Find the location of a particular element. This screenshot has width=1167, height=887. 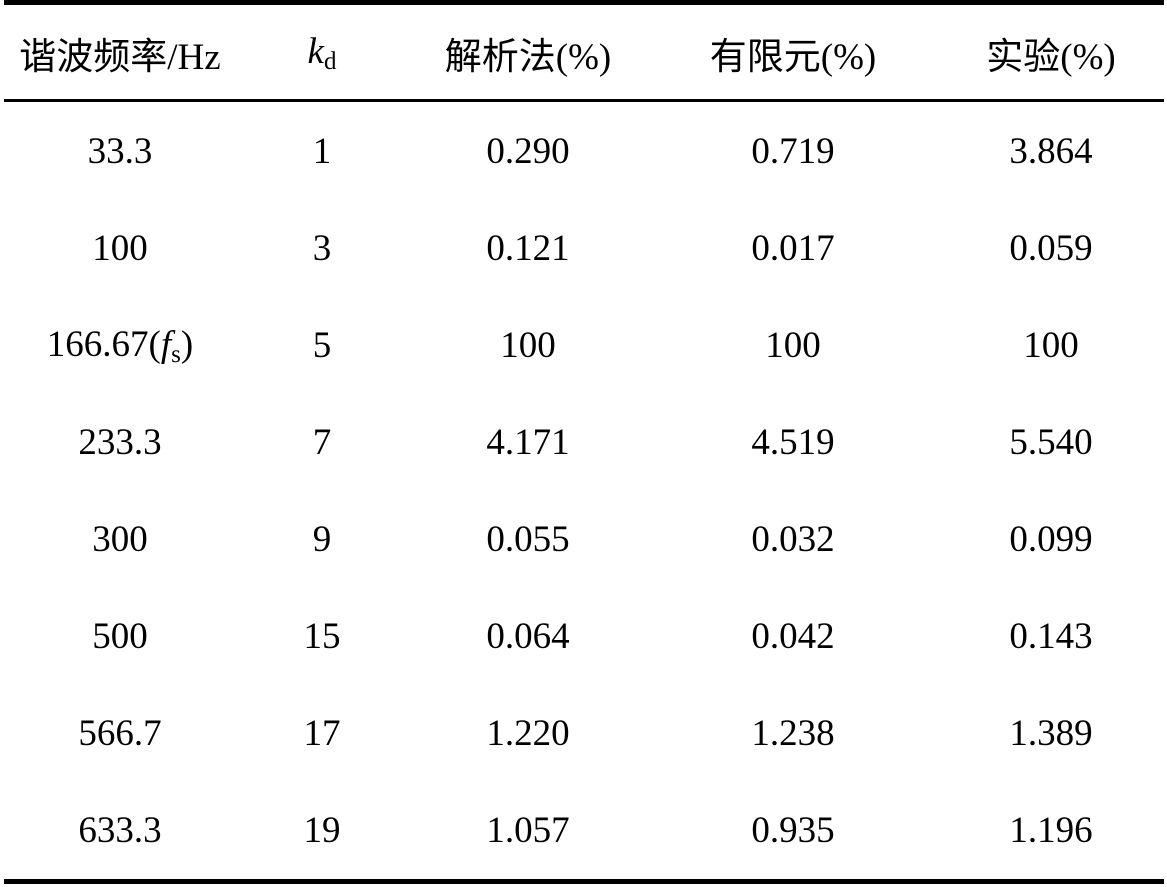

cell-frequency: 100 is located at coordinates (120, 248).